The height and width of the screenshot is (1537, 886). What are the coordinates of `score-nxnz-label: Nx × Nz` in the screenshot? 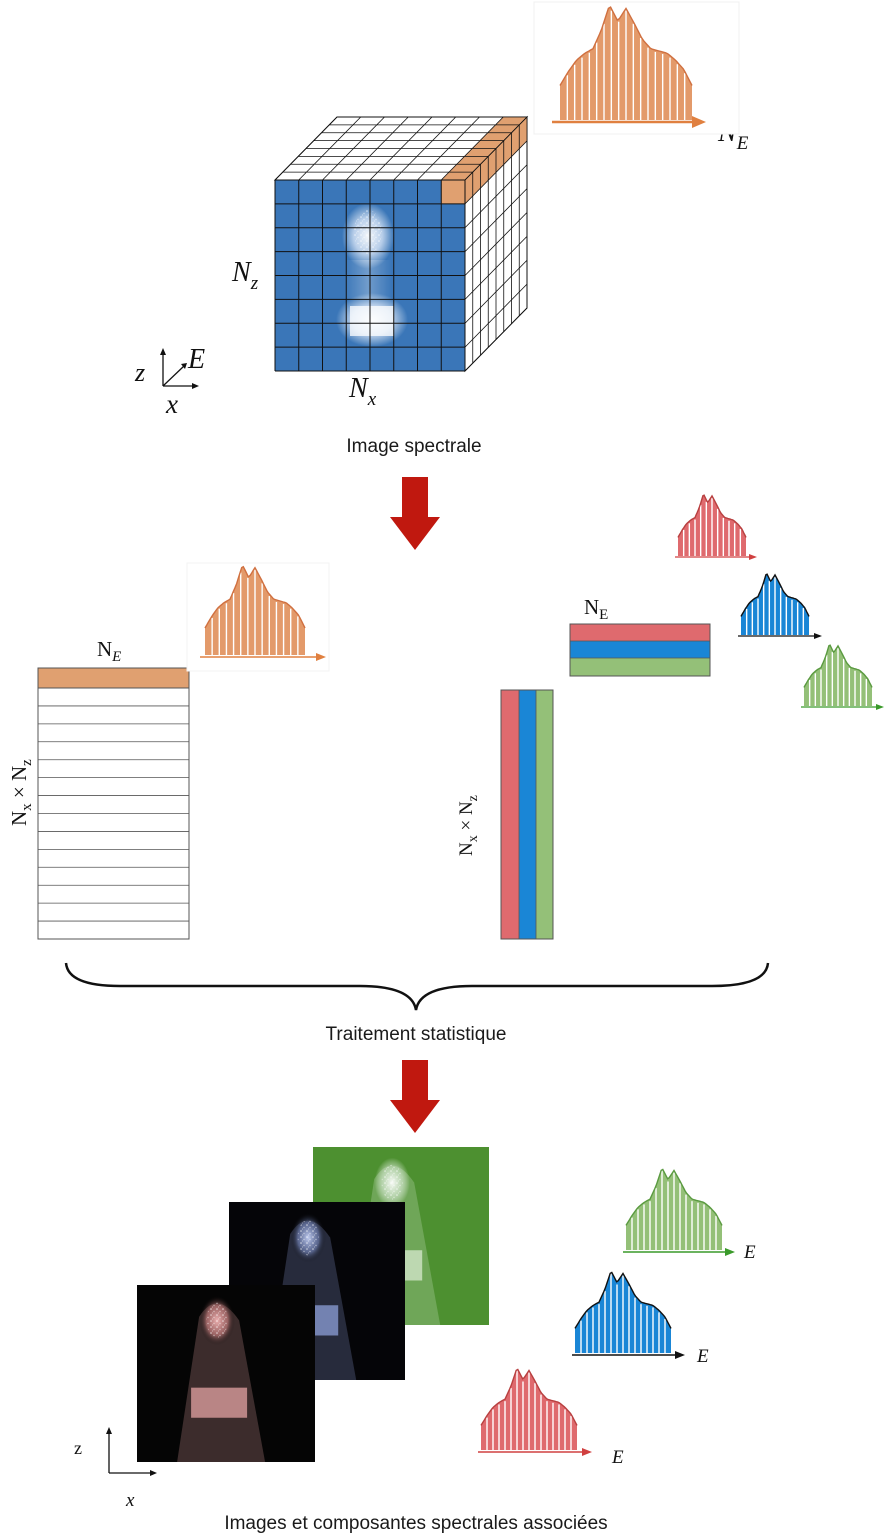 It's located at (468, 825).